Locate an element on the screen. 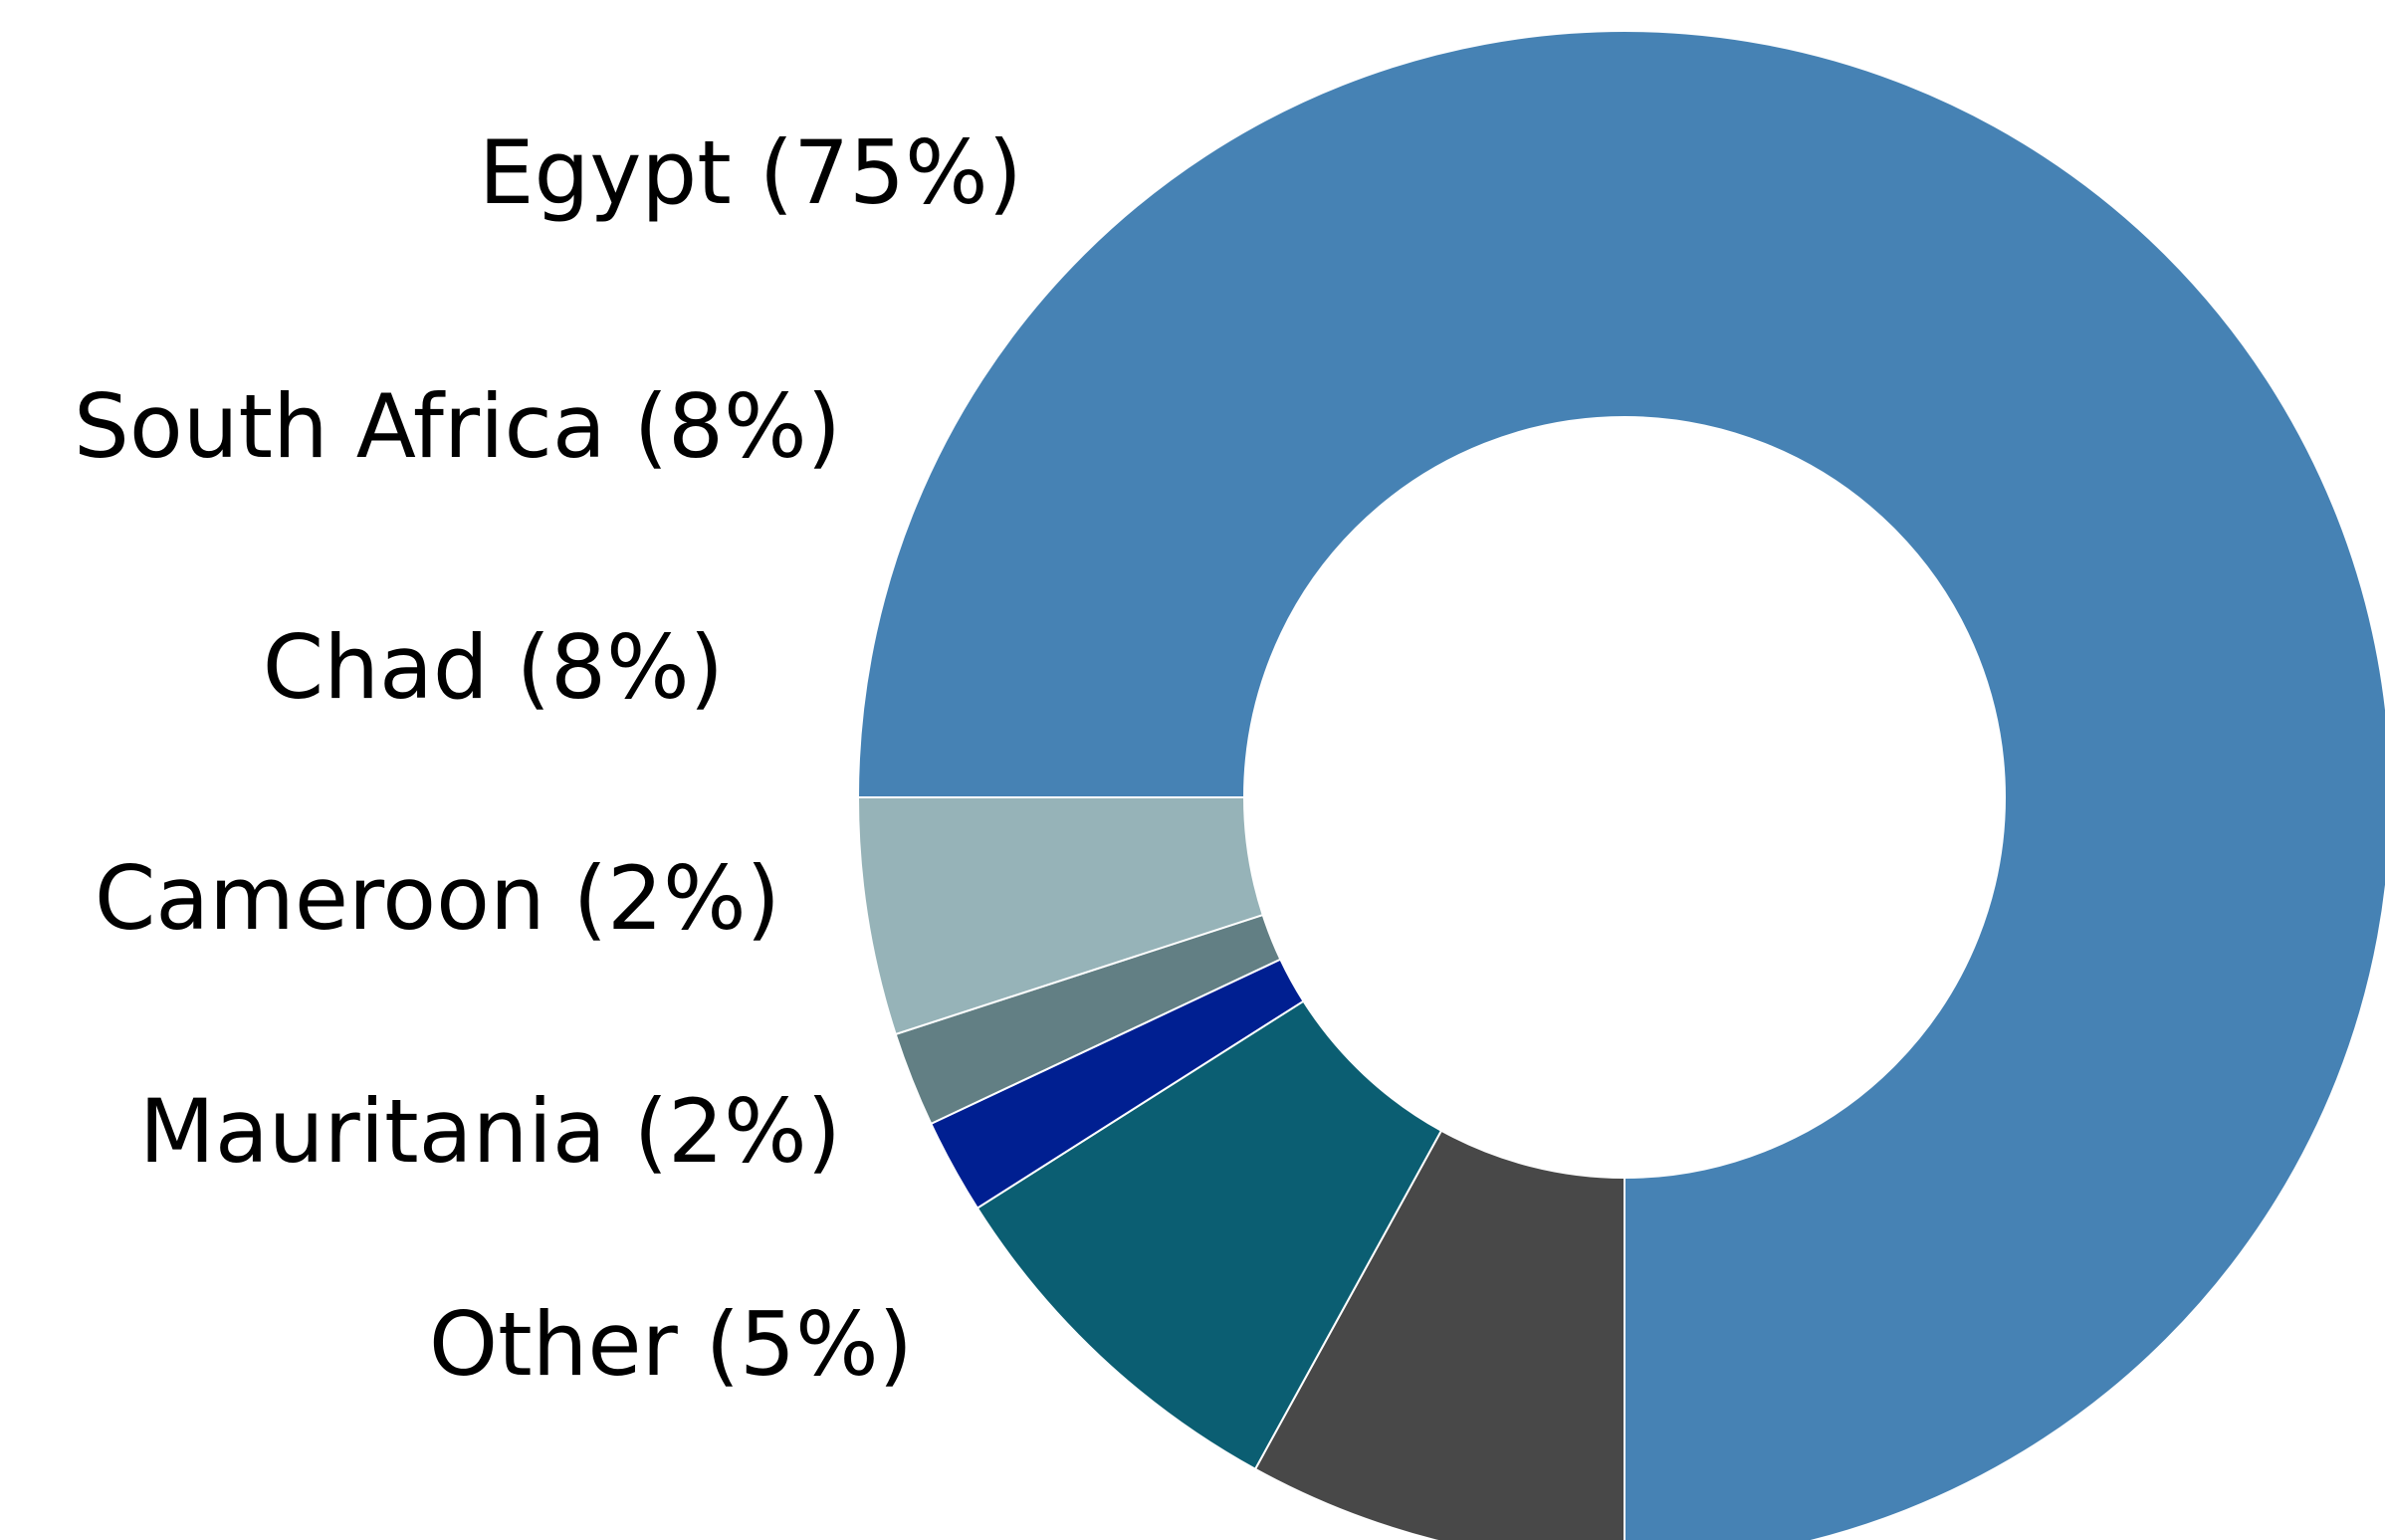 This screenshot has height=1540, width=2385. slice-label: Mauritania (2%) is located at coordinates (490, 1131).